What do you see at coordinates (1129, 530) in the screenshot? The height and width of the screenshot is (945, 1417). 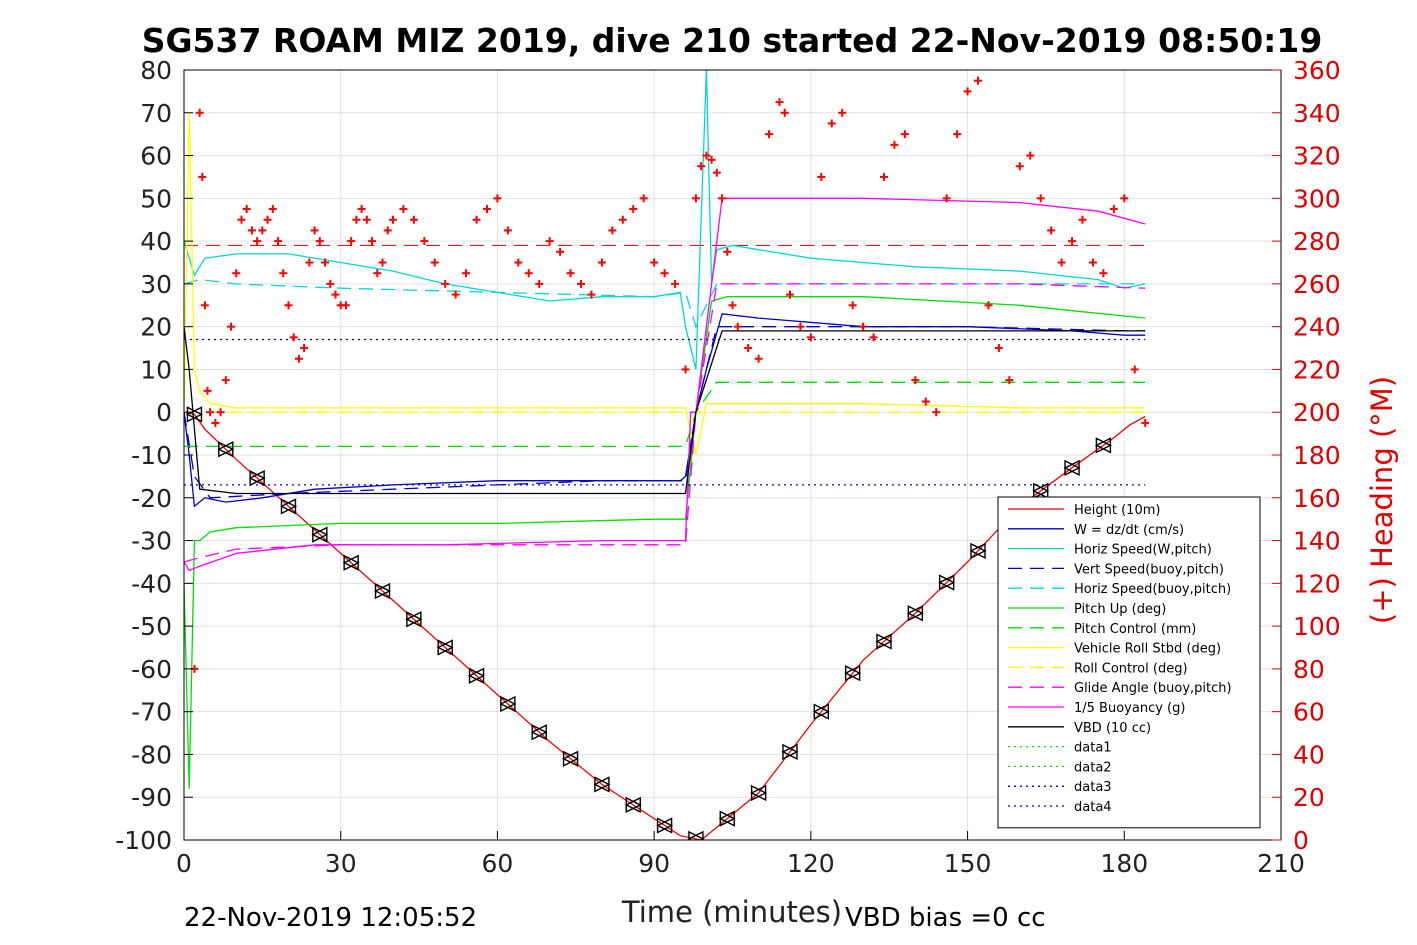 I see `legend-entry-1: W = dz/dt (cm/s)` at bounding box center [1129, 530].